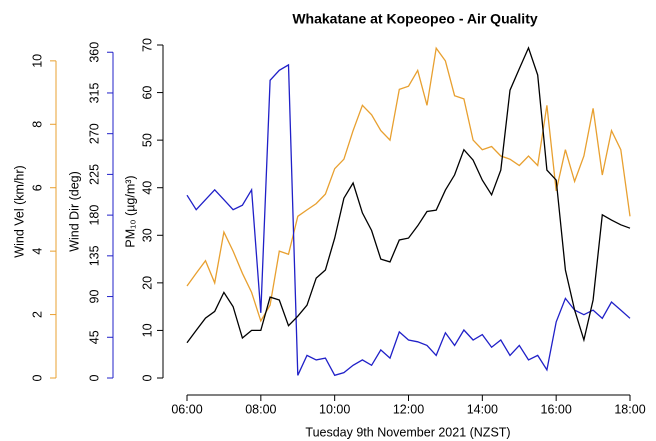 Image resolution: width=656 pixels, height=441 pixels. What do you see at coordinates (147, 235) in the screenshot?
I see `y-tick-label: 30` at bounding box center [147, 235].